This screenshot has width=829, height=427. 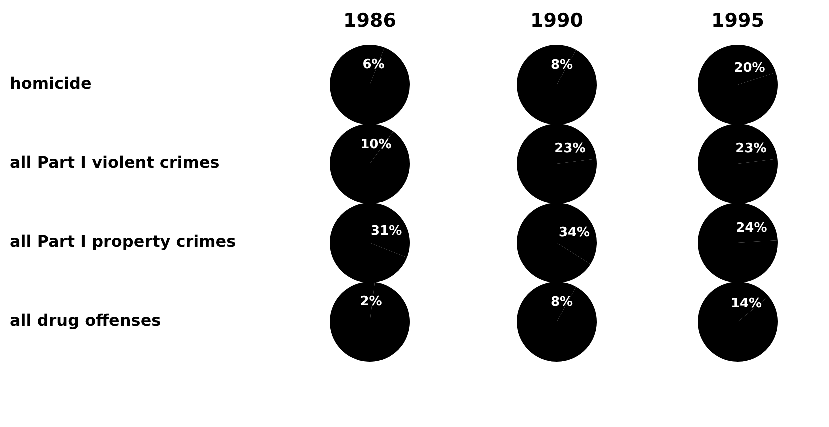 What do you see at coordinates (370, 21) in the screenshot?
I see `chart-title: 1986` at bounding box center [370, 21].